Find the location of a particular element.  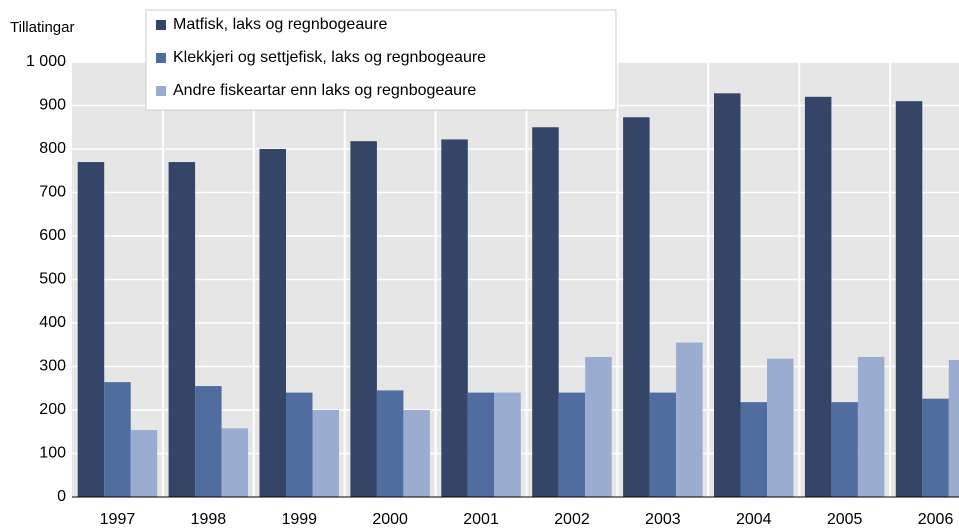

x-tick-label: 1999 is located at coordinates (299, 519).